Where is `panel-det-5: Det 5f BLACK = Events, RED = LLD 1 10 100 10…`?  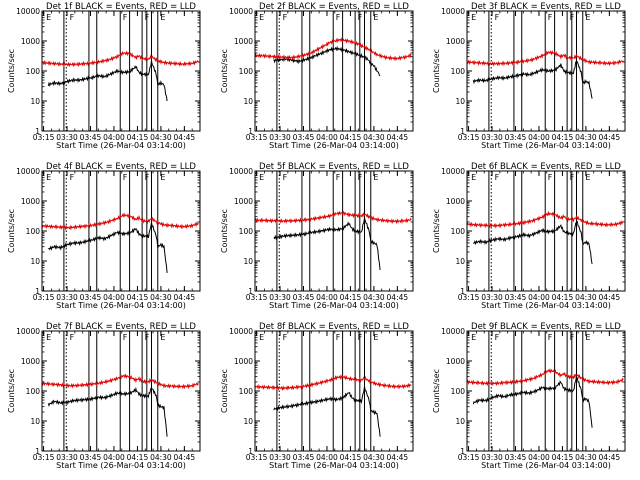 panel-det-5: Det 5f BLACK = Events, RED = LLD 1 10 100 10… is located at coordinates (317, 236).